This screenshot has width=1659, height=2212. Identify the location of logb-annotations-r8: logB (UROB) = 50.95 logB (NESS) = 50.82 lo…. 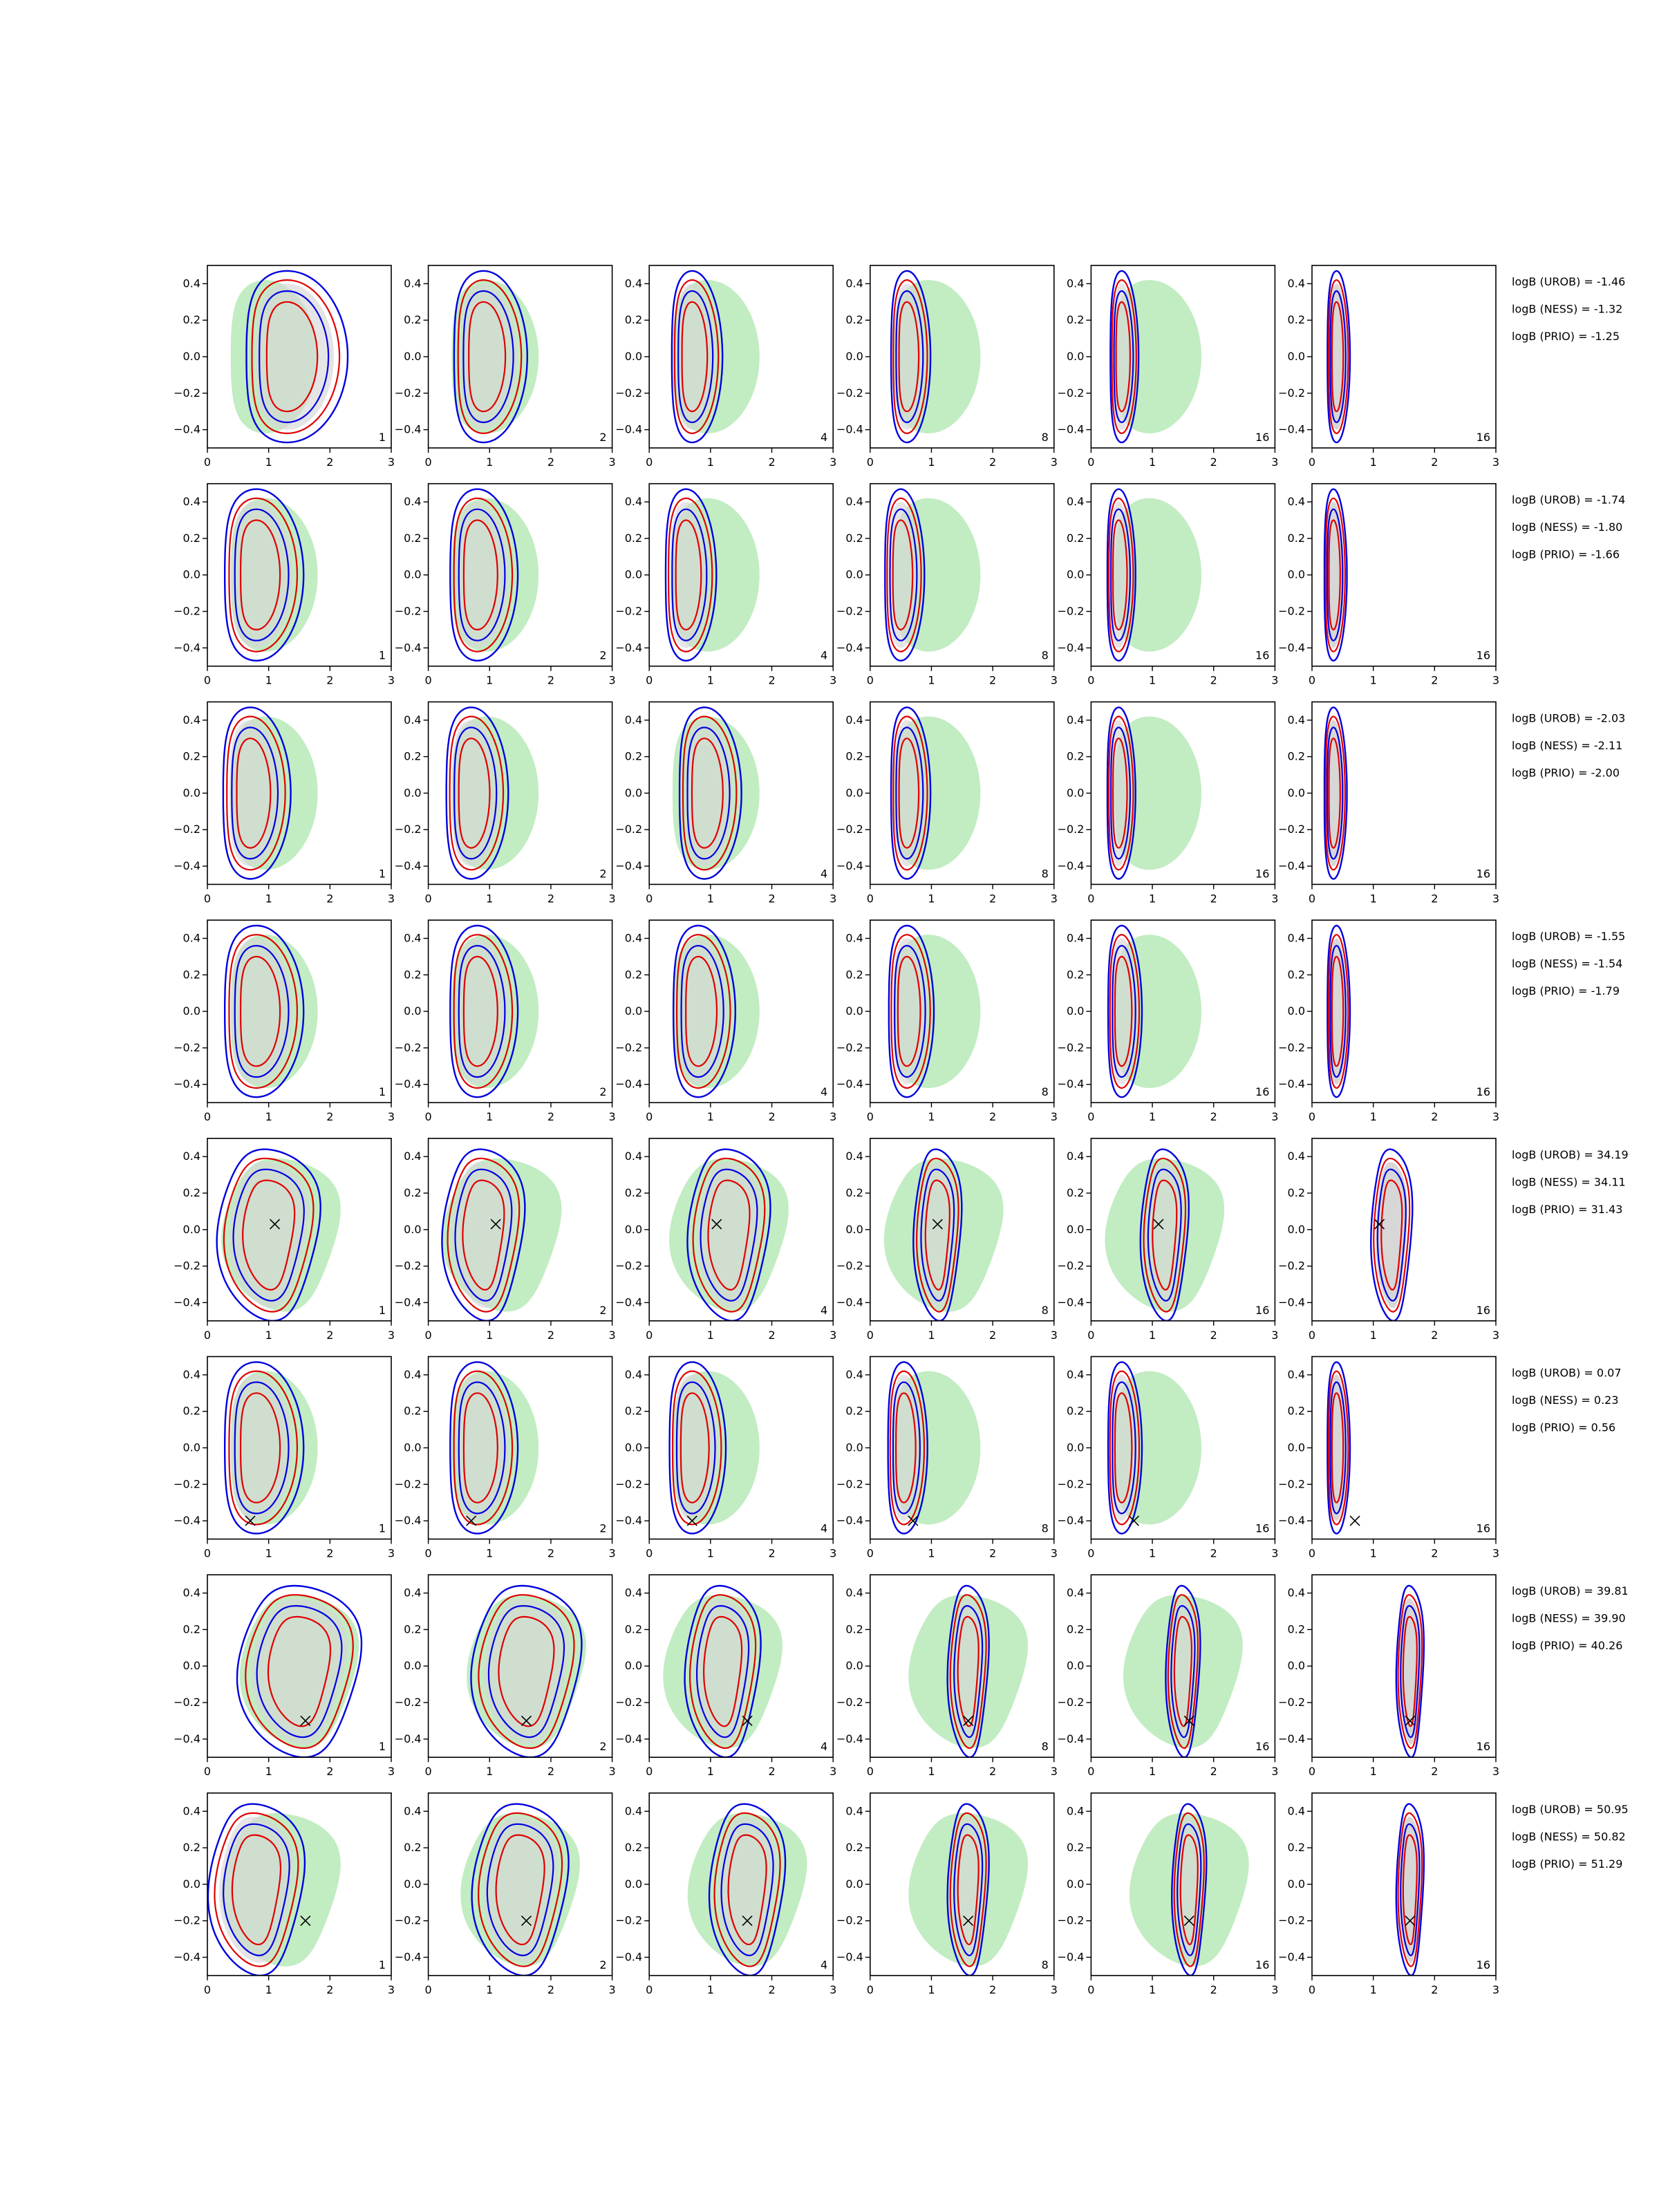
(1570, 1837).